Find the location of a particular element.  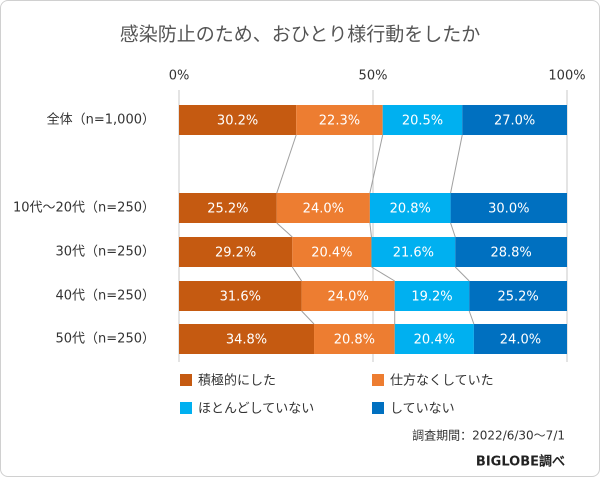

value-label: 22.3% is located at coordinates (339, 121).